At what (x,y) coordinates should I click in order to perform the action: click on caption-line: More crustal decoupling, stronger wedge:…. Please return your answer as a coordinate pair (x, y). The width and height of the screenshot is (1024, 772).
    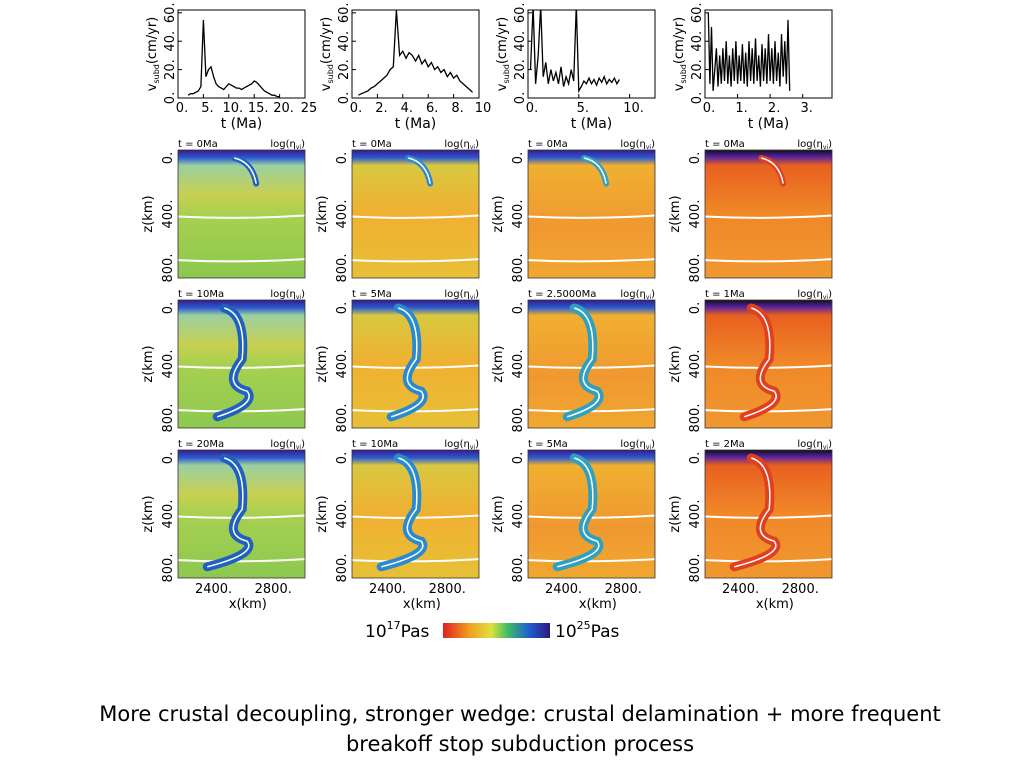
    Looking at the image, I should click on (520, 714).